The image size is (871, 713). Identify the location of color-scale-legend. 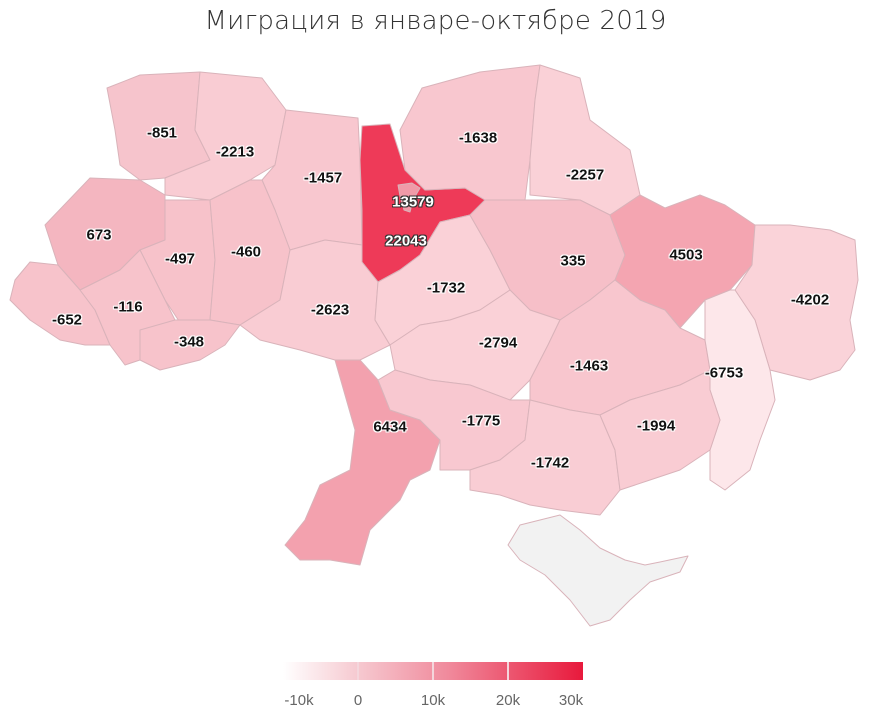
(433, 671).